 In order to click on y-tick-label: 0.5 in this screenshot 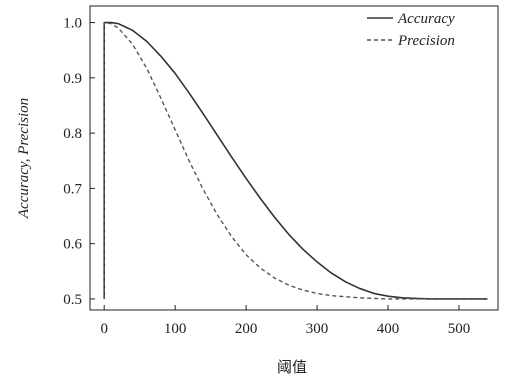, I will do `click(72, 300)`.